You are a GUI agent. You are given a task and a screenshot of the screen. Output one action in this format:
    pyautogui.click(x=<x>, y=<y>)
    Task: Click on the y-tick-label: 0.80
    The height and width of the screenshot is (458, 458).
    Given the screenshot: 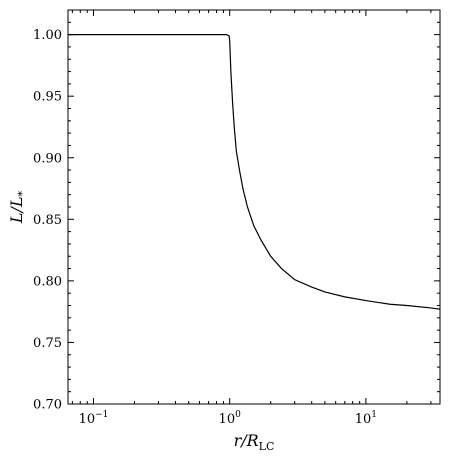 What is the action you would take?
    pyautogui.click(x=47, y=281)
    